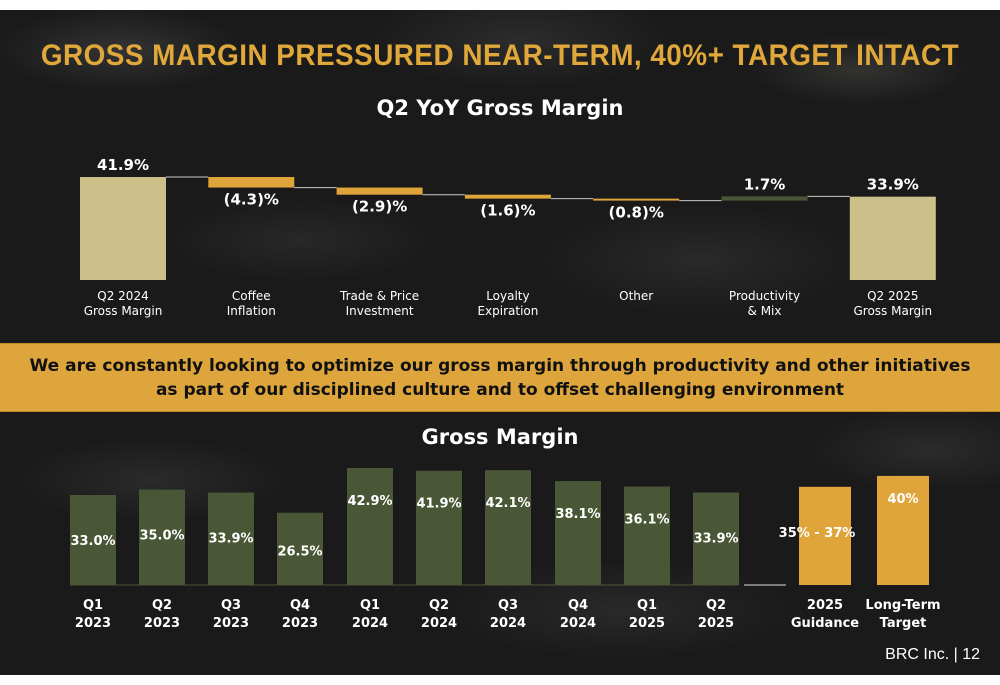 This screenshot has width=1000, height=685. What do you see at coordinates (369, 501) in the screenshot?
I see `gross-margin-data-label: 42.9%` at bounding box center [369, 501].